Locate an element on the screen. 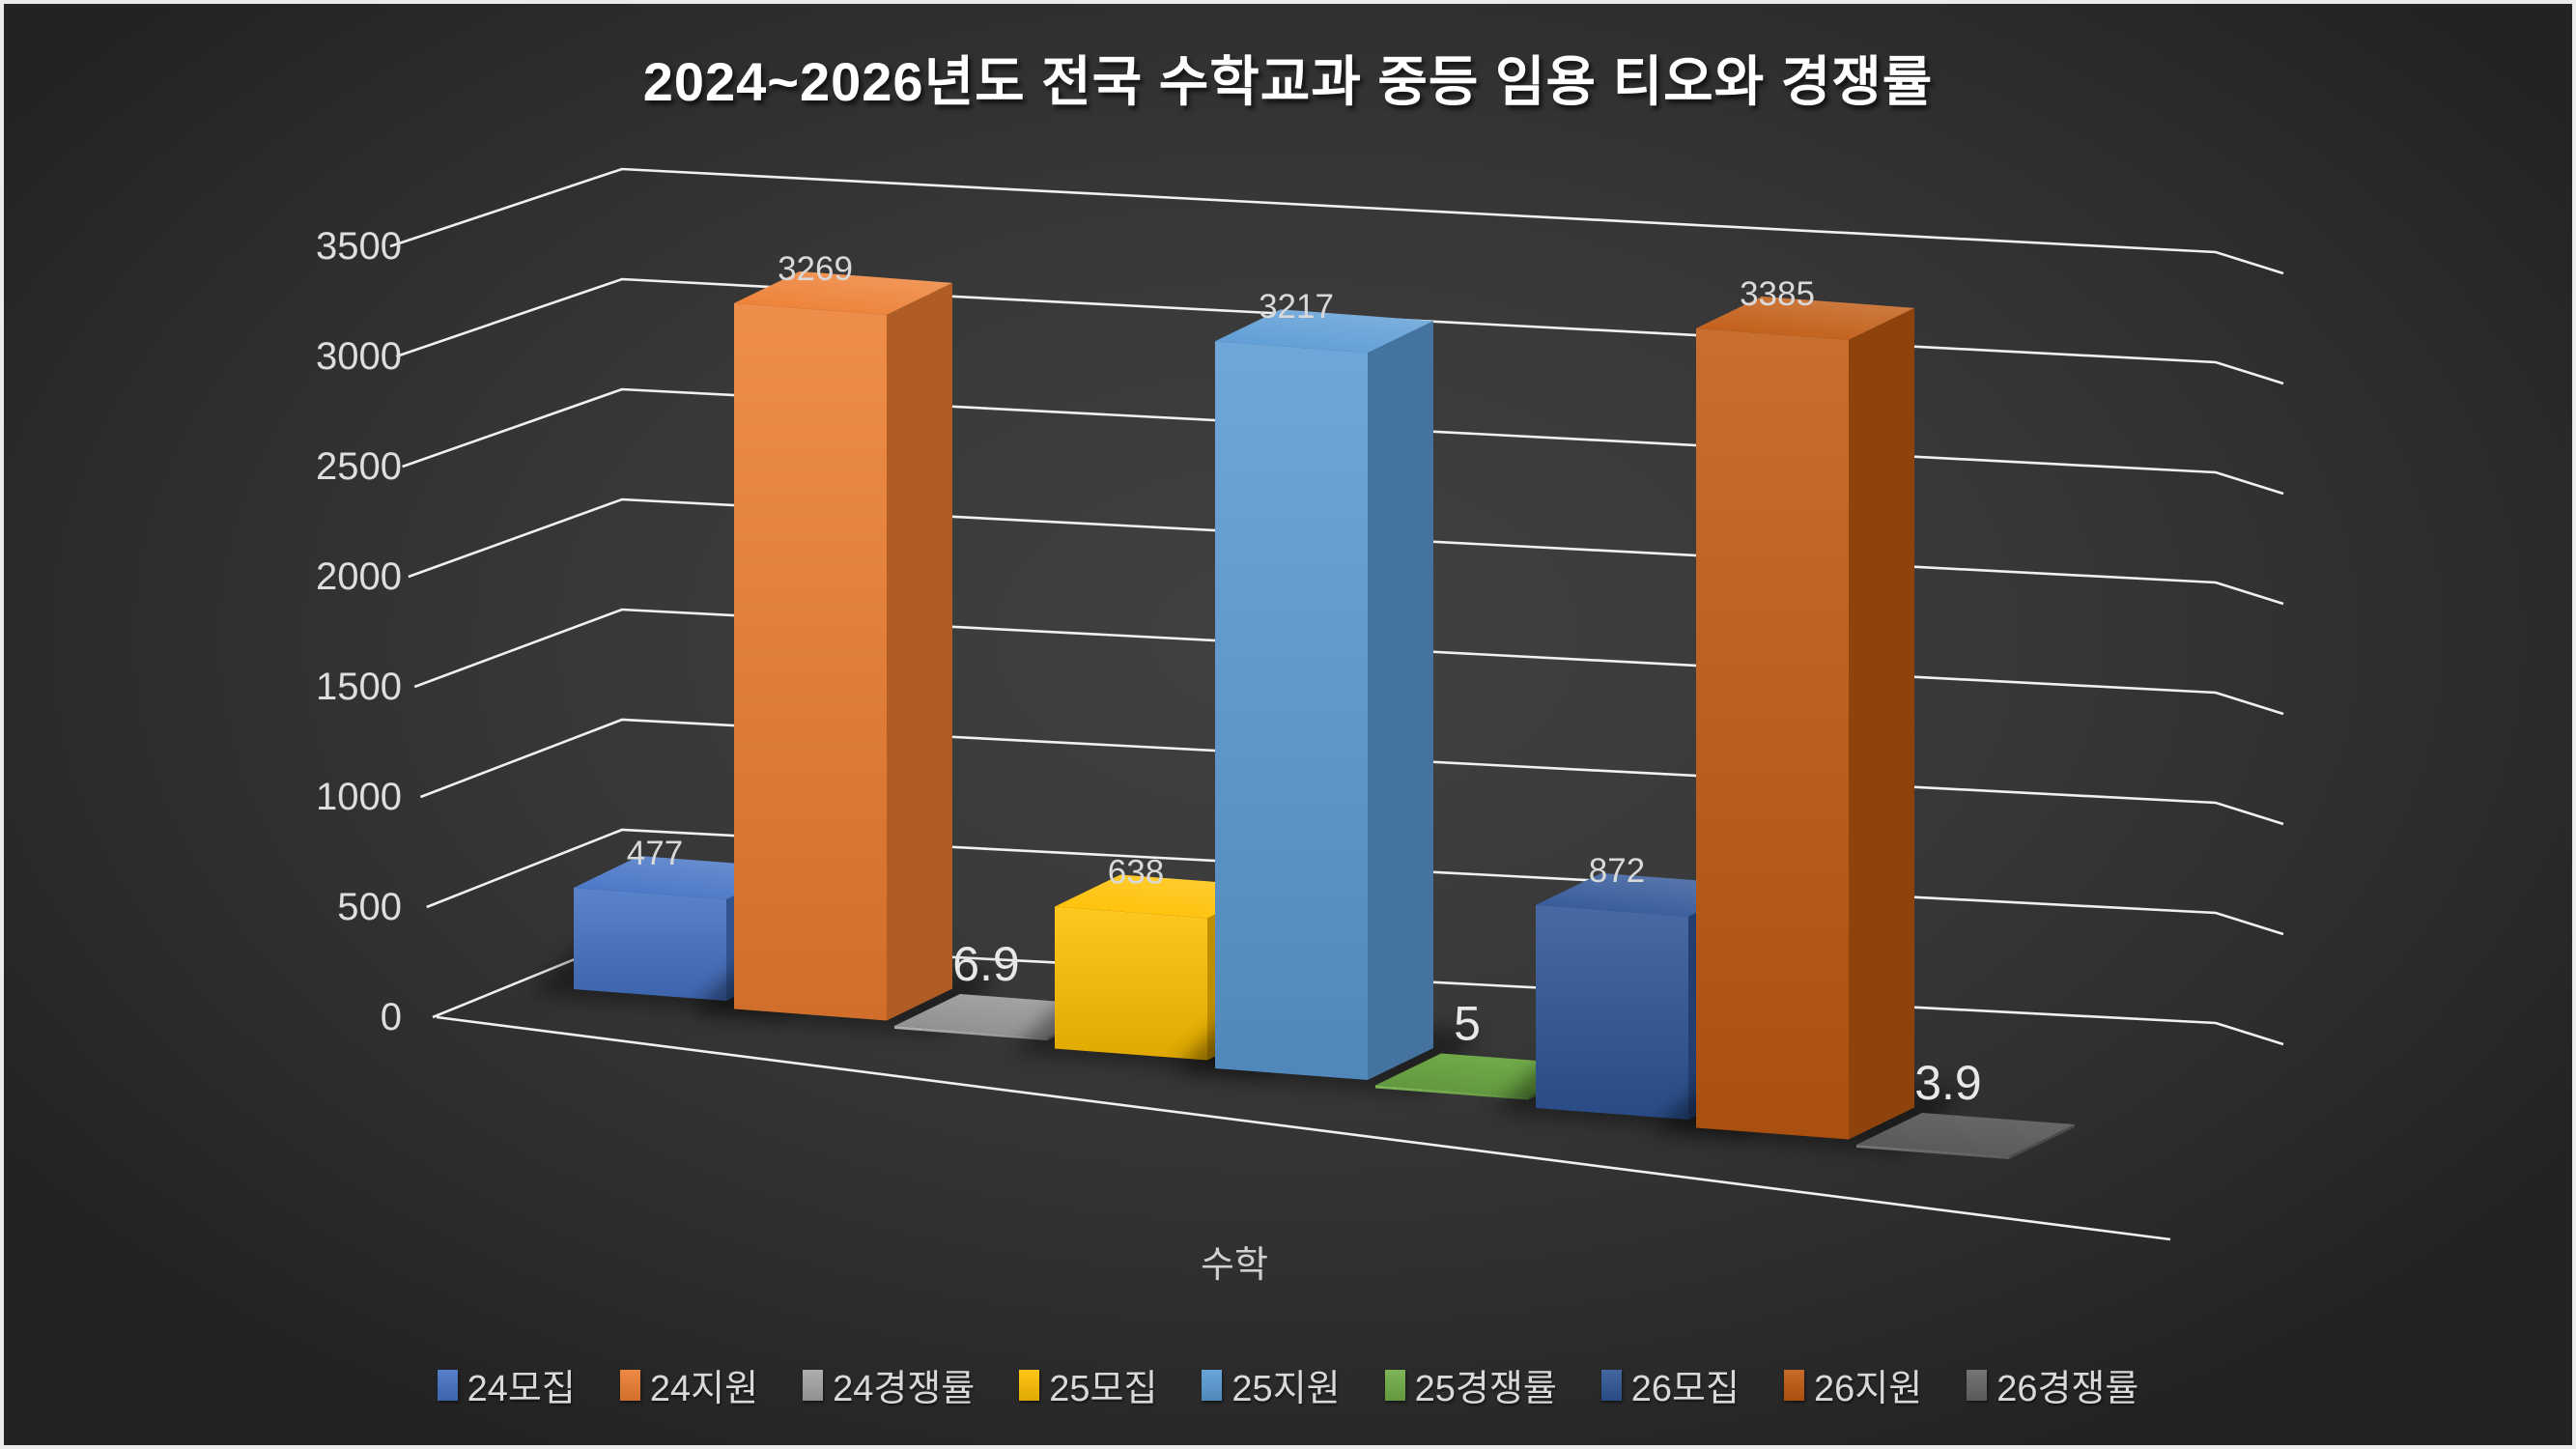 The width and height of the screenshot is (2576, 1449). y-tick-label-2500: 2500 is located at coordinates (359, 466).